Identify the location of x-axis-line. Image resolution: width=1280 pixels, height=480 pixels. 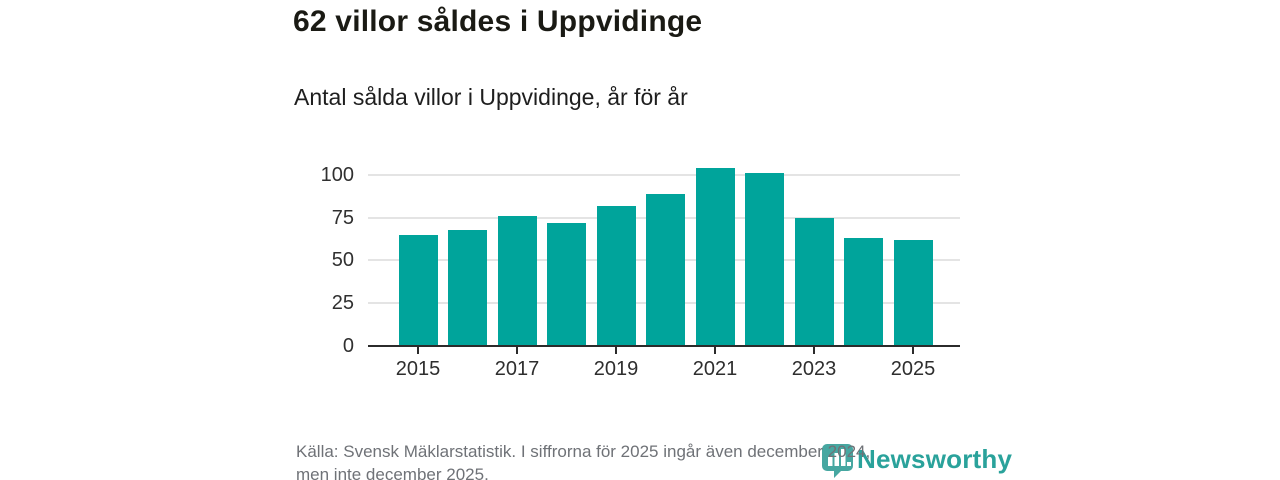
(664, 346).